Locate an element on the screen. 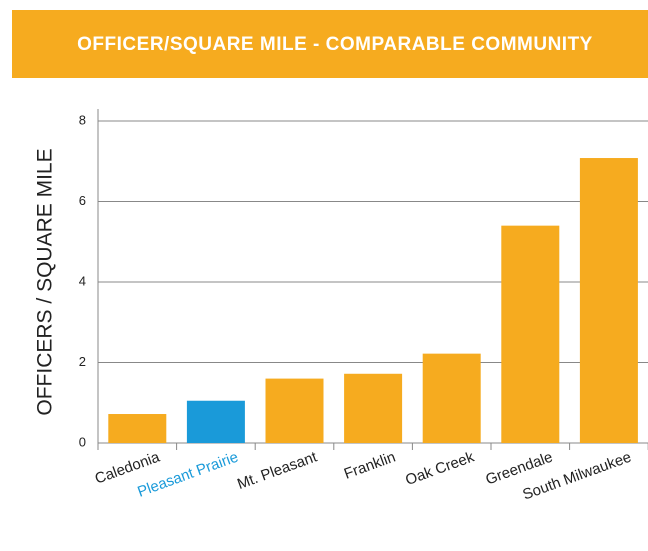  y-tick-label: 8 is located at coordinates (82, 119).